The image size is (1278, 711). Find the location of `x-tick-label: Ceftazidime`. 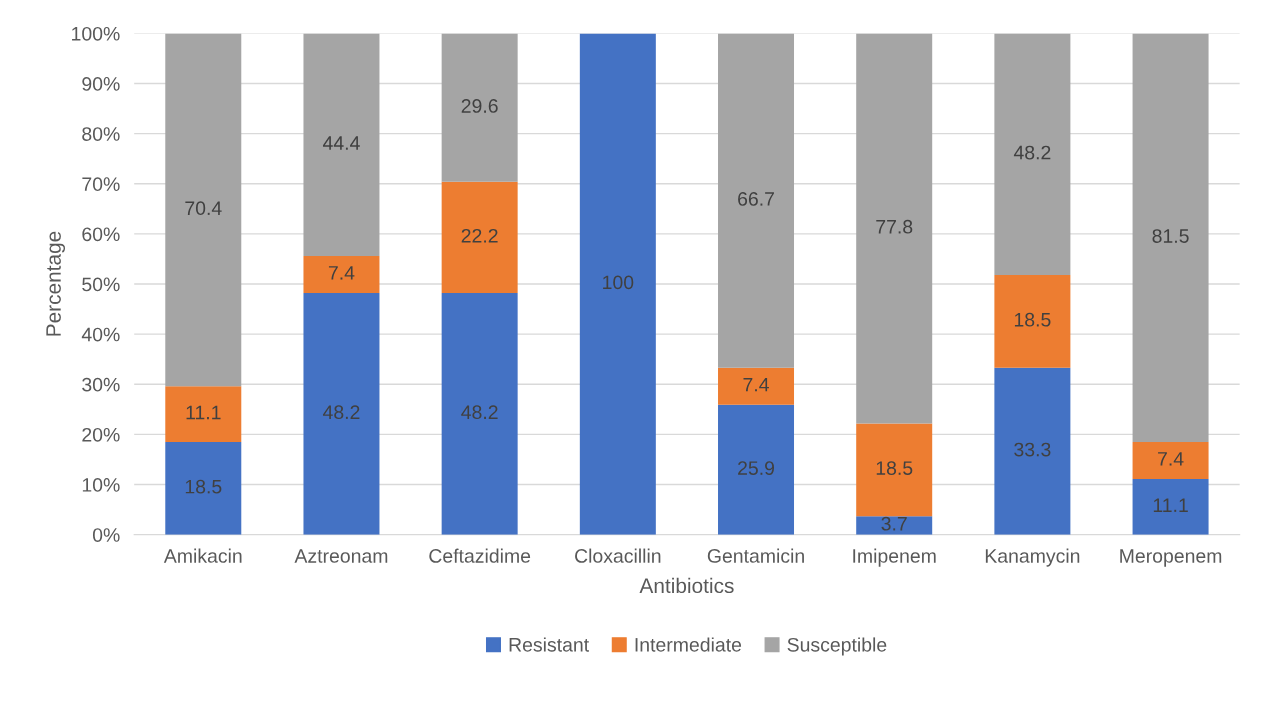

x-tick-label: Ceftazidime is located at coordinates (480, 555).